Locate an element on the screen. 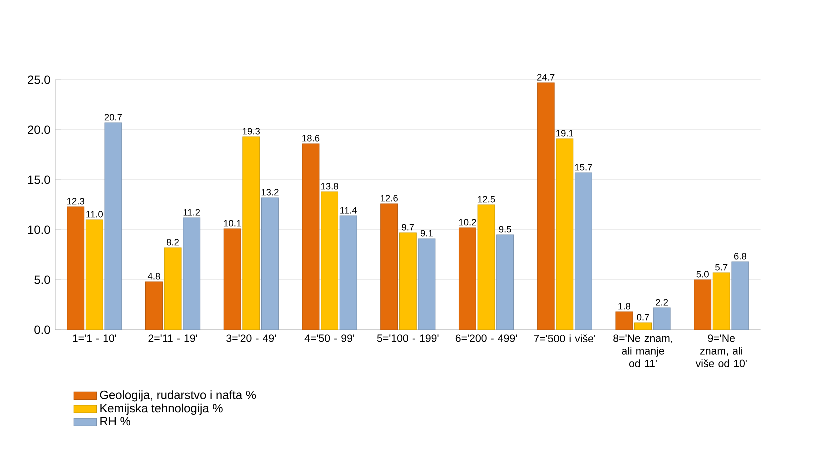  legend-label: Kemijska tehnologija % is located at coordinates (161, 410).